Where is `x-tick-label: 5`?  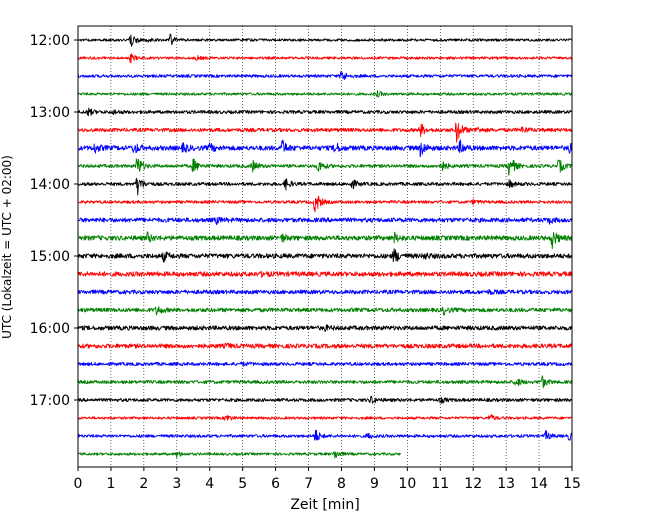
x-tick-label: 5 is located at coordinates (242, 484).